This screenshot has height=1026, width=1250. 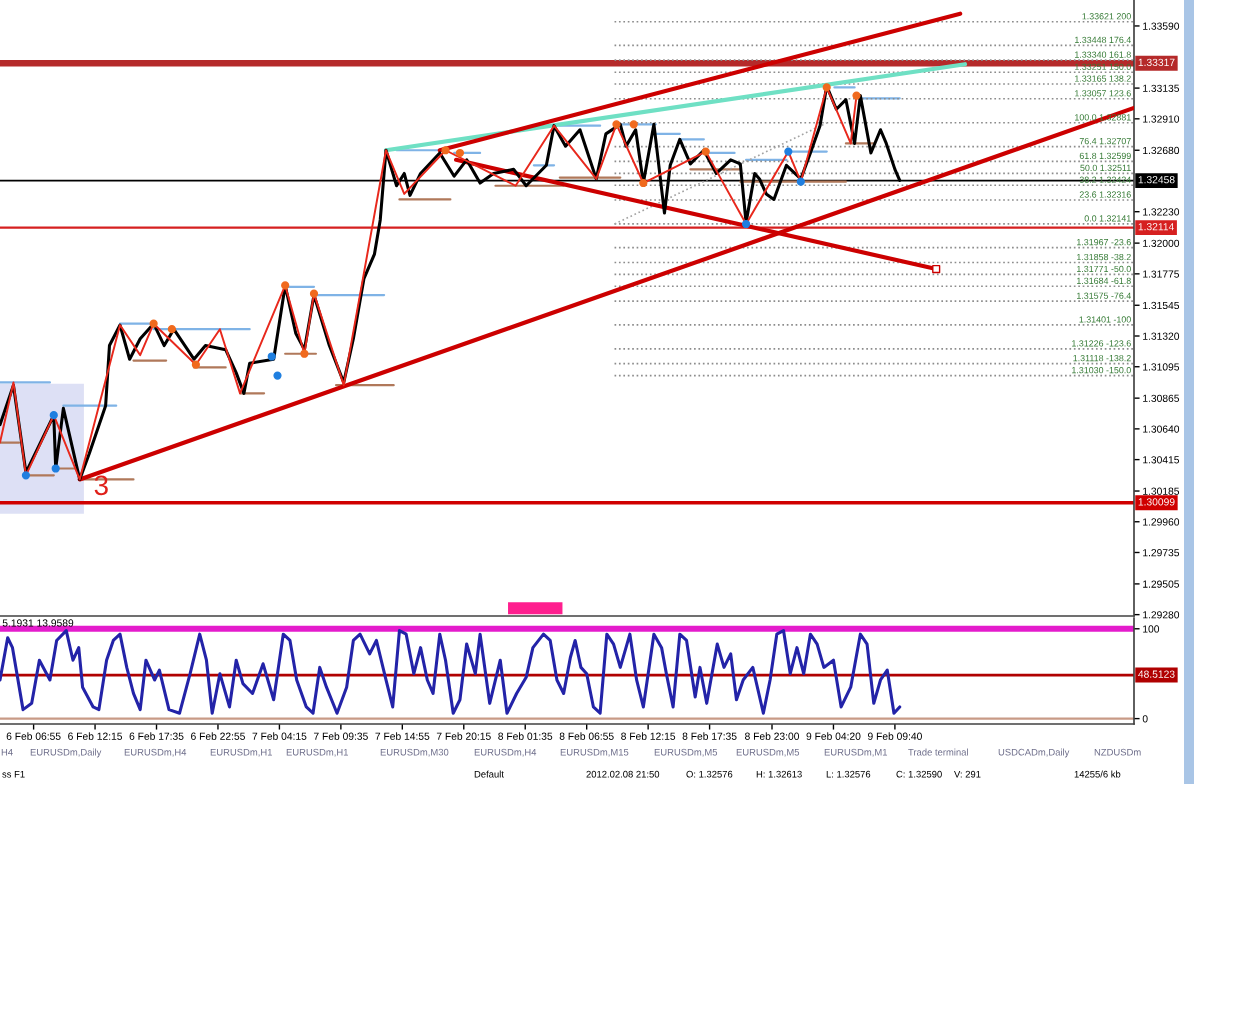 I want to click on annotation: 3, so click(x=101, y=485).